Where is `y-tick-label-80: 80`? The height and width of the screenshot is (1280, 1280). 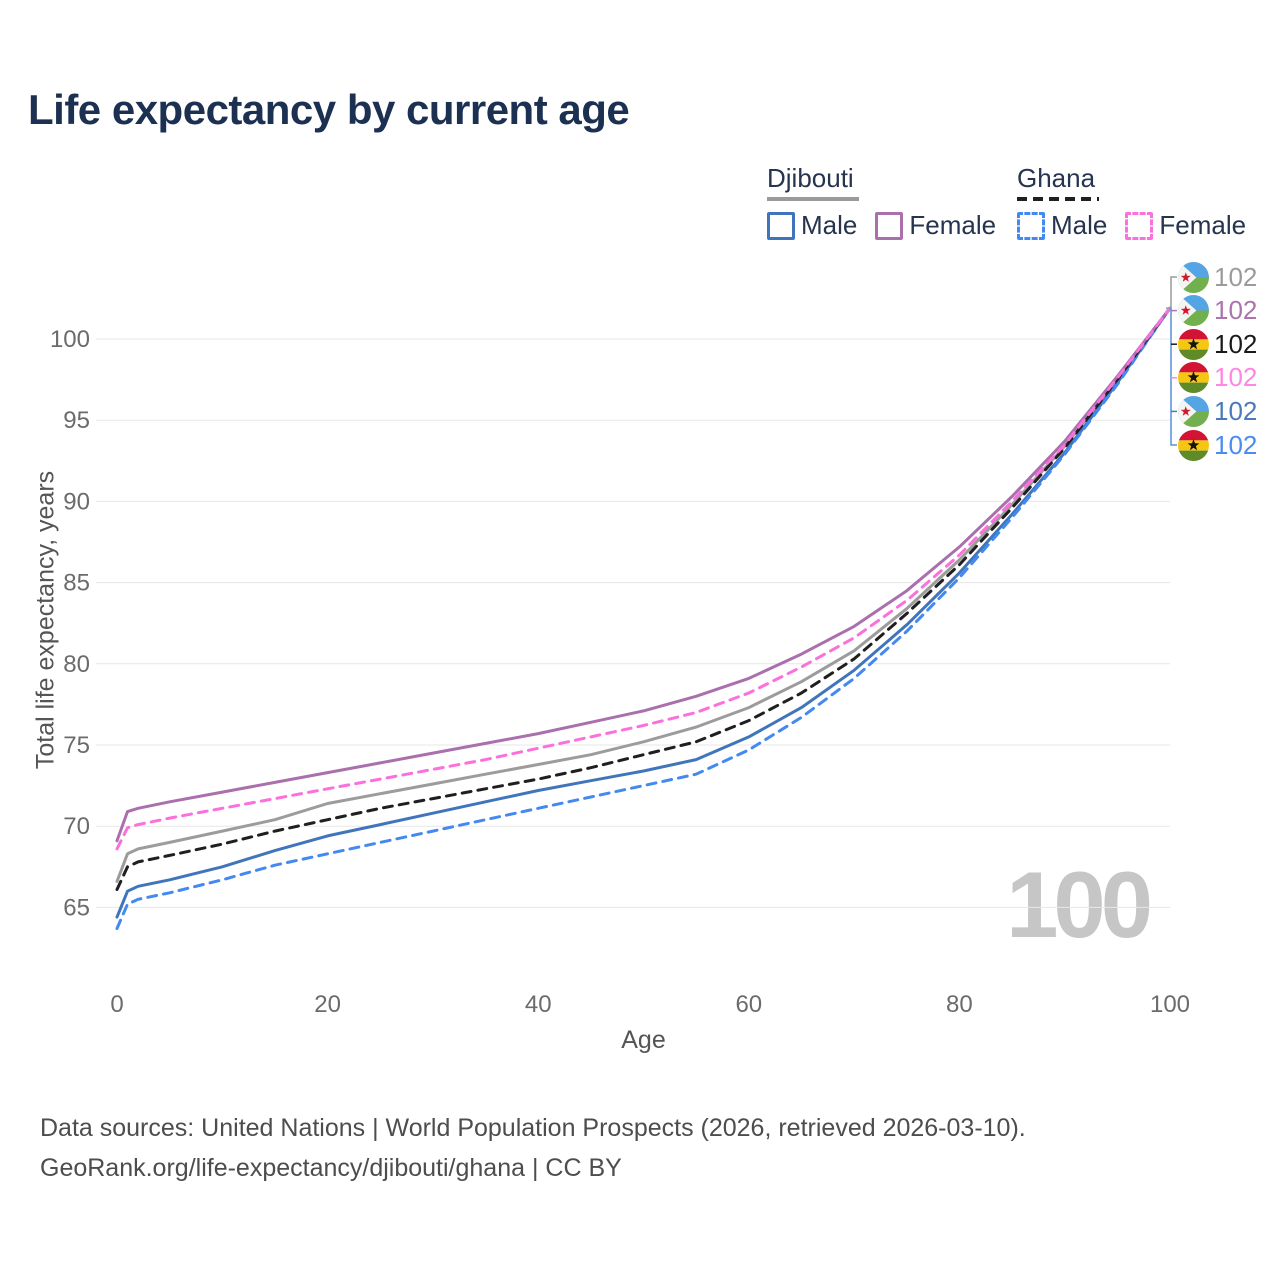
y-tick-label-80: 80 is located at coordinates (76, 664).